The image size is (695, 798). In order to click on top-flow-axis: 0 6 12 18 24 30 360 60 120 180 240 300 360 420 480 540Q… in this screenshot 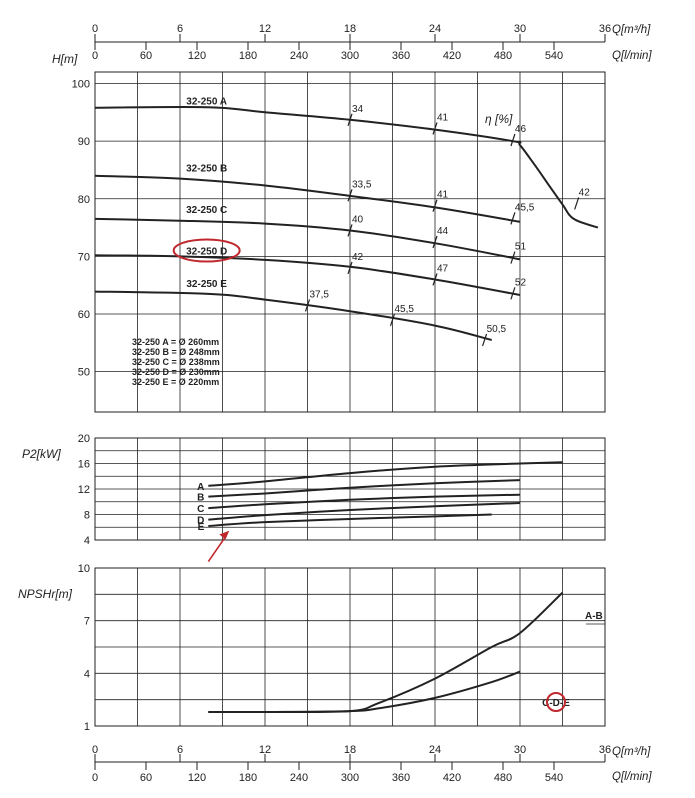, I will do `click(372, 42)`.